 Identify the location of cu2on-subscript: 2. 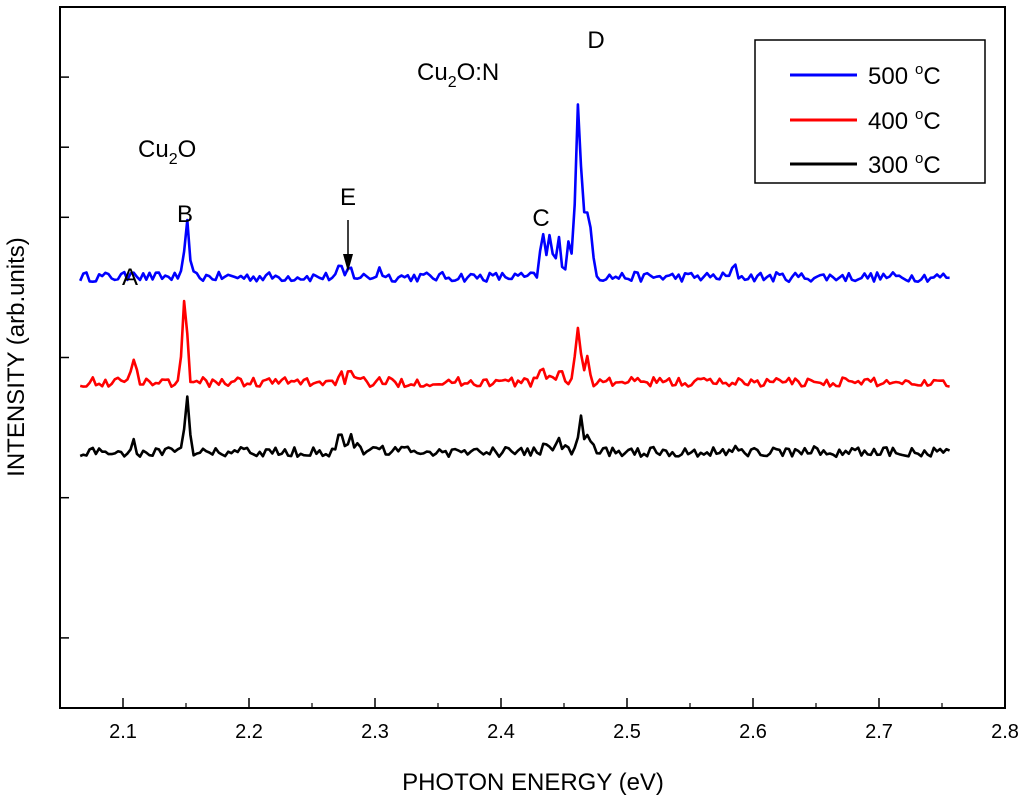
(452, 82).